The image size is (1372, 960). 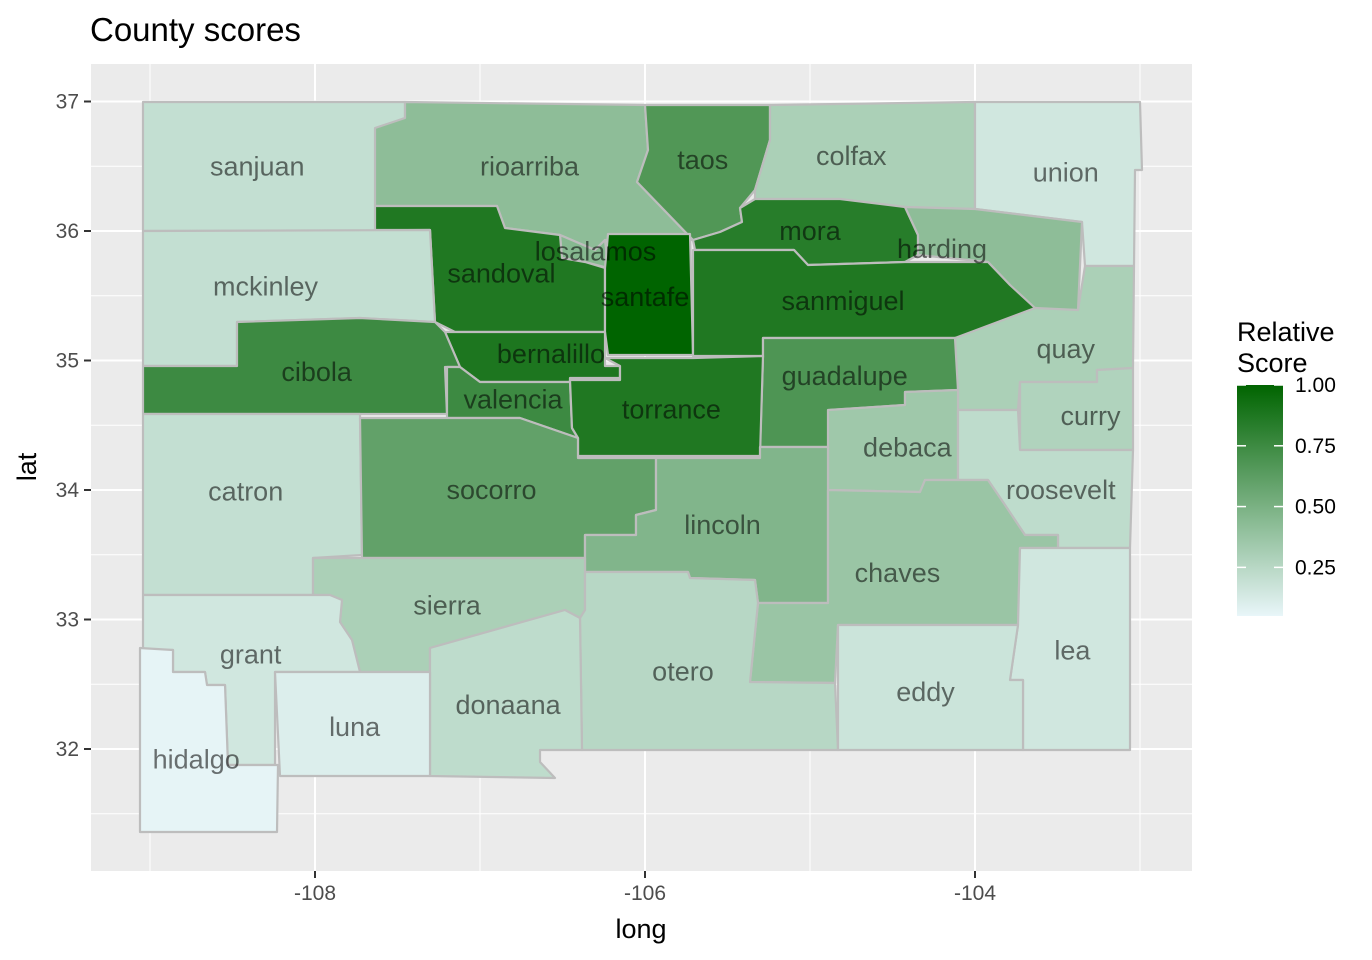 I want to click on county-label-lincoln: lincoln, so click(x=722, y=525).